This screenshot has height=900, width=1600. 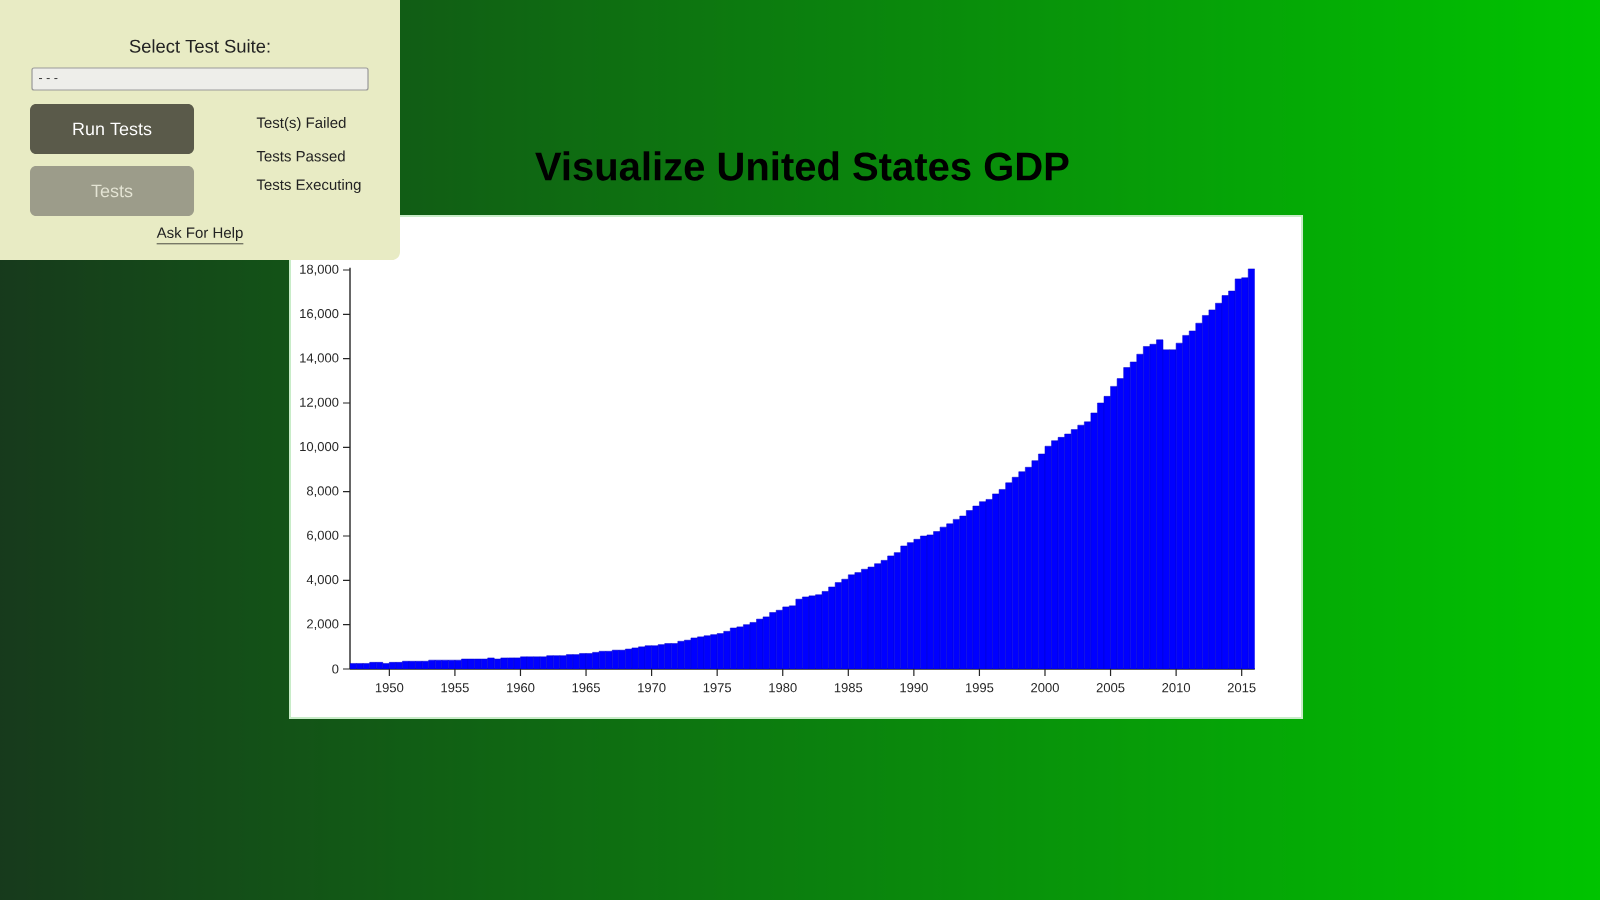 What do you see at coordinates (199, 46) in the screenshot?
I see `text: Select Test Suite:` at bounding box center [199, 46].